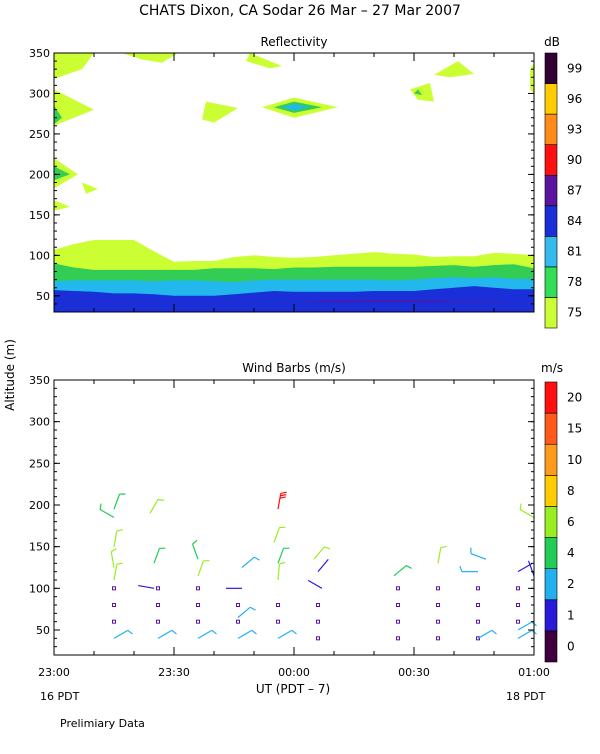 The height and width of the screenshot is (754, 600). I want to click on y-tick-label: 200, so click(39, 505).